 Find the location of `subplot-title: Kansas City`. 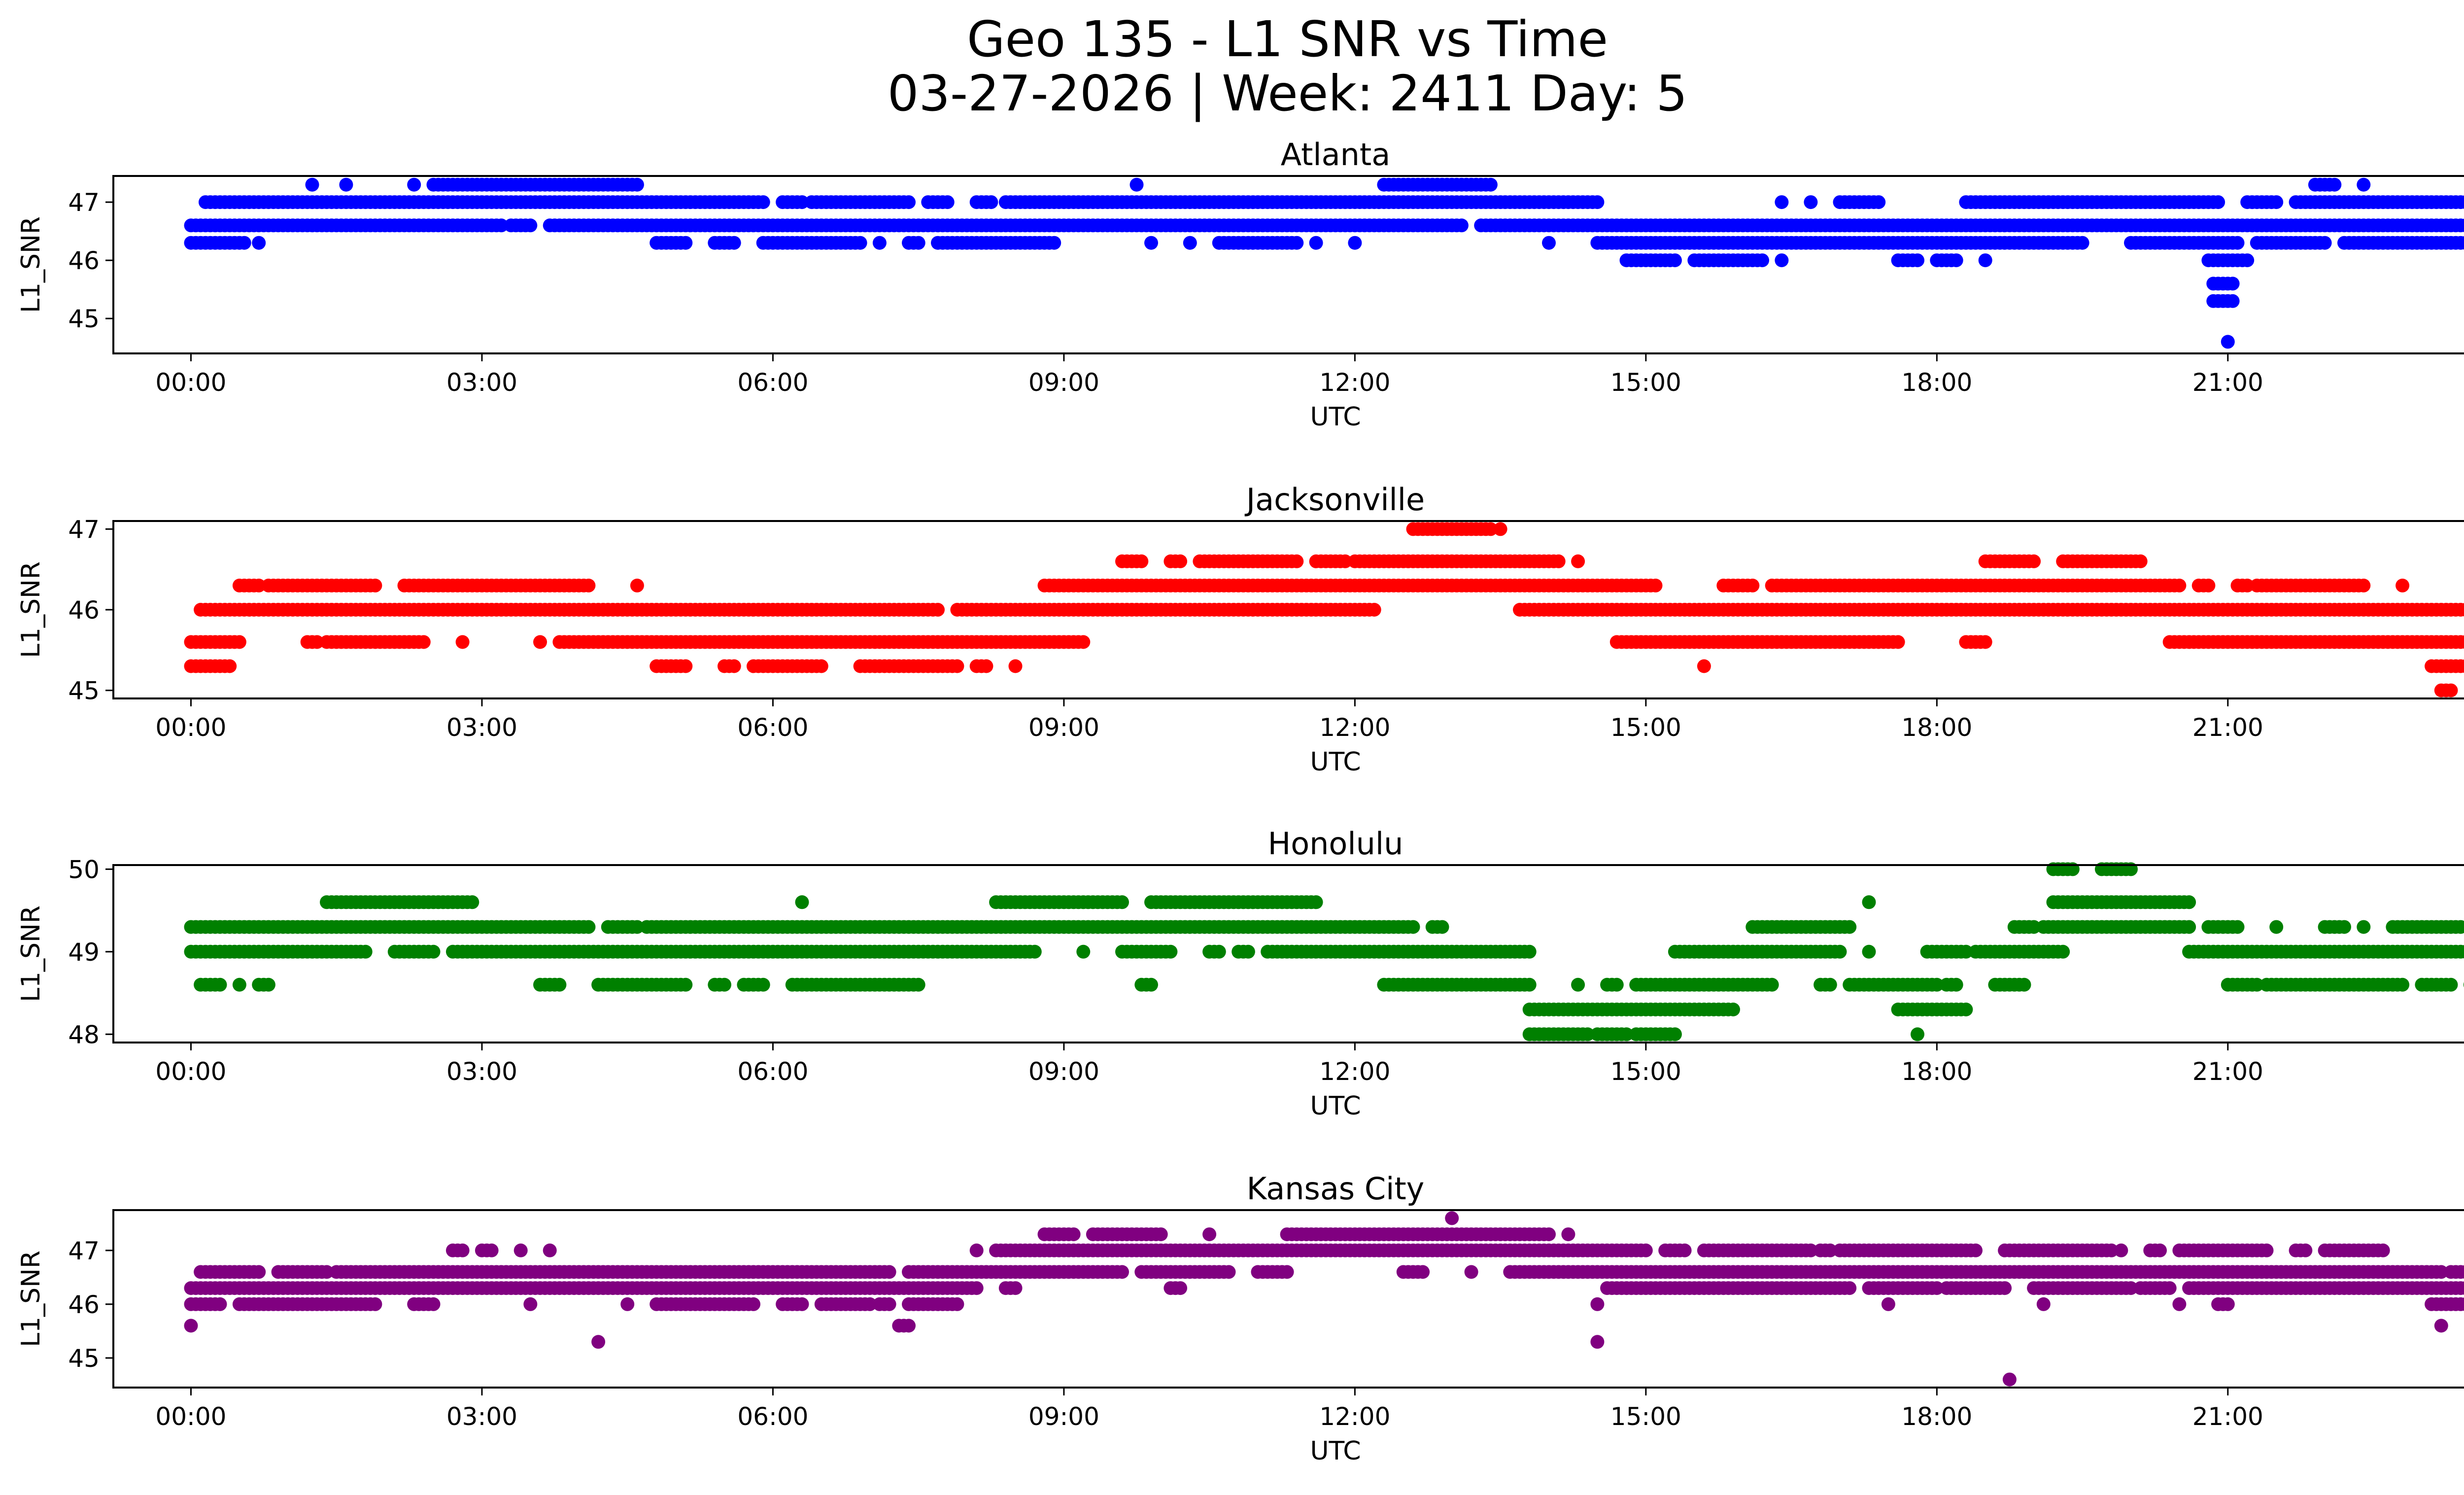

subplot-title: Kansas City is located at coordinates (1336, 1189).